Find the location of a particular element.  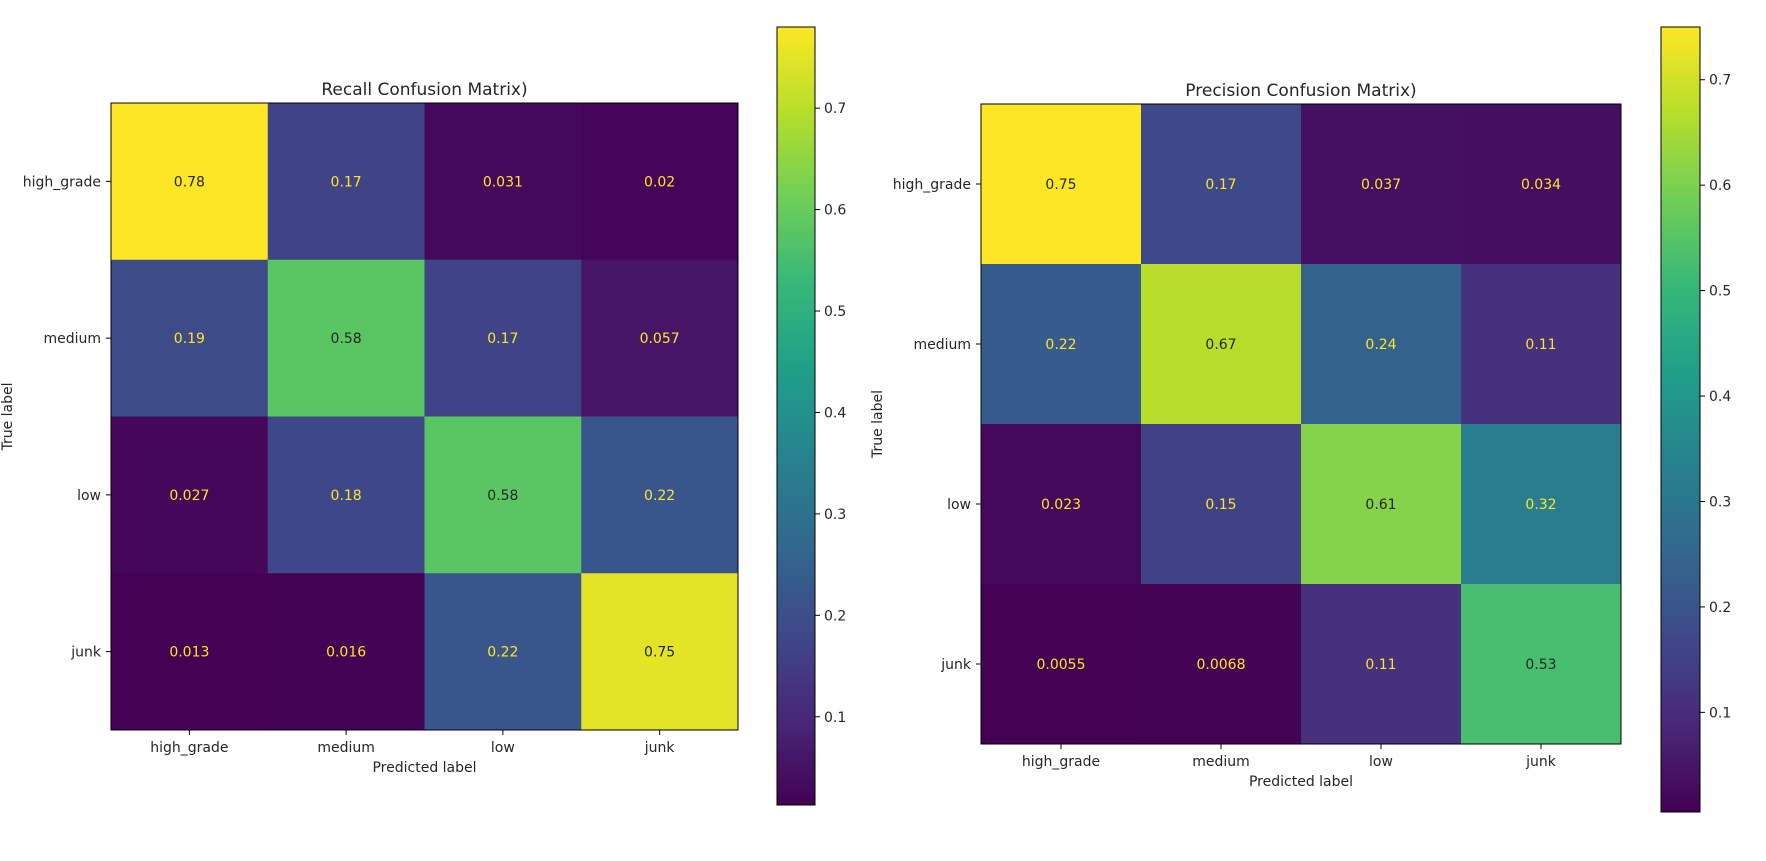

cell-value-label: 0.24 is located at coordinates (1380, 345).